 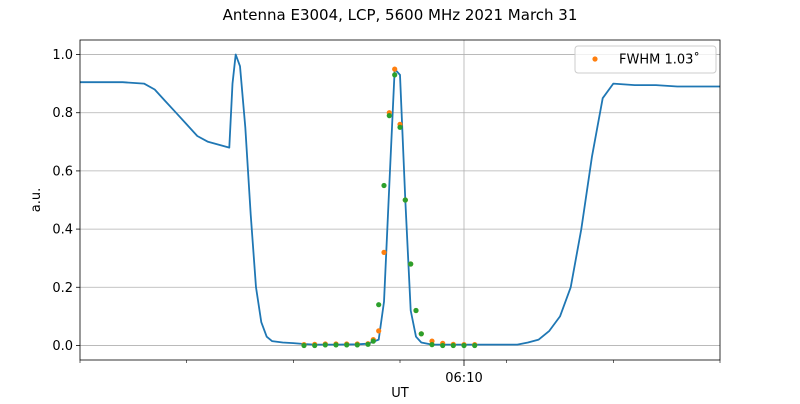 I want to click on y-tick-label: 0.2, so click(x=62, y=288).